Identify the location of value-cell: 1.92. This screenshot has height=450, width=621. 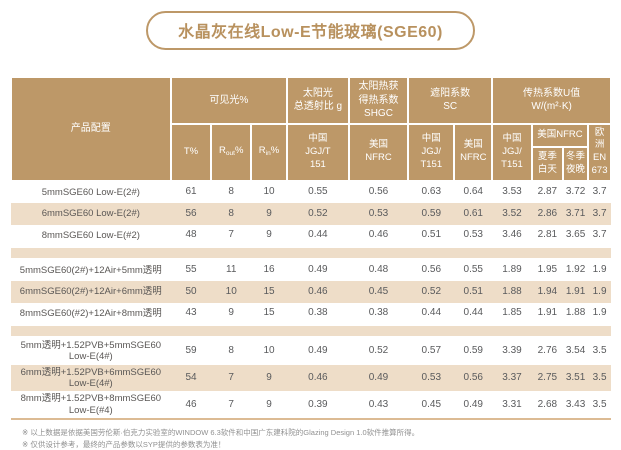
(575, 270).